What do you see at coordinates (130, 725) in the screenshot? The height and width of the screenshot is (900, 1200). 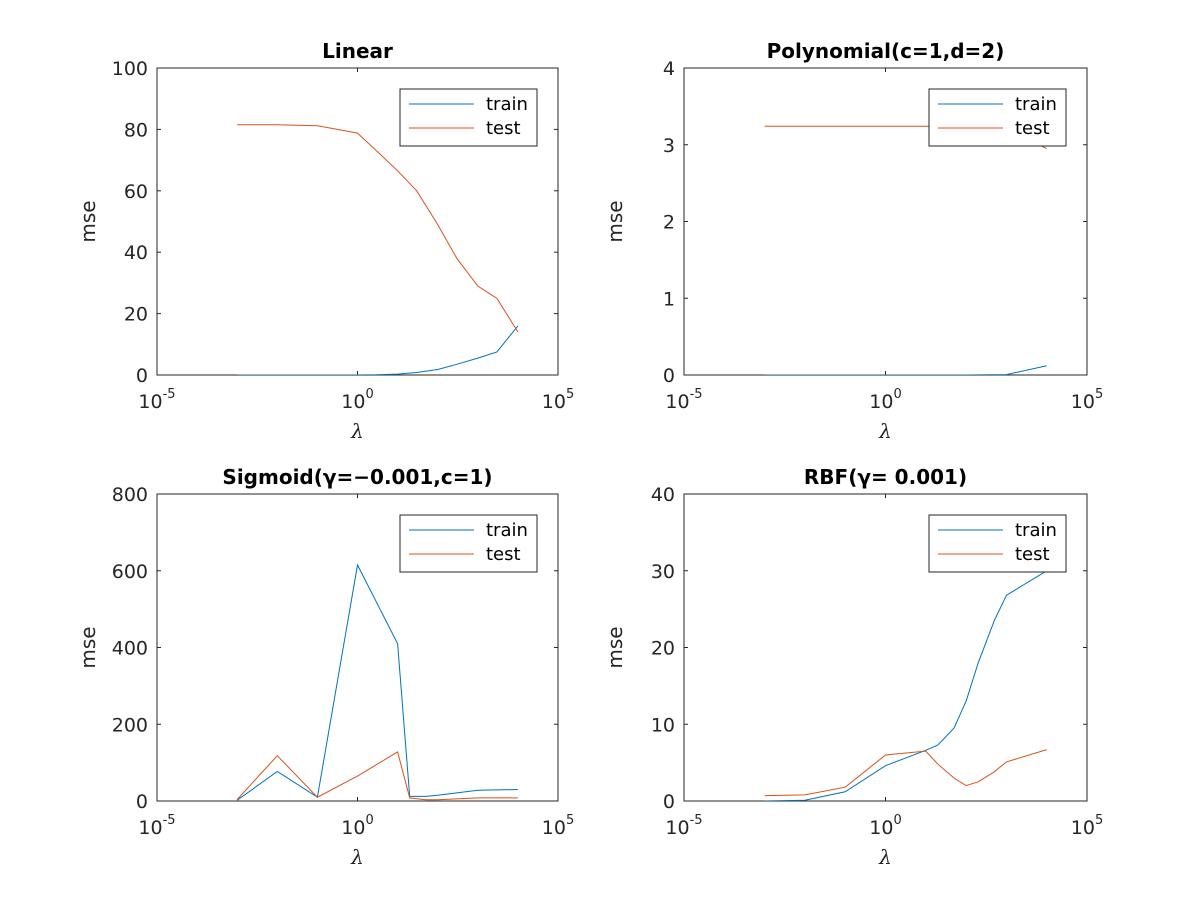 I see `y-tick-label: 200` at bounding box center [130, 725].